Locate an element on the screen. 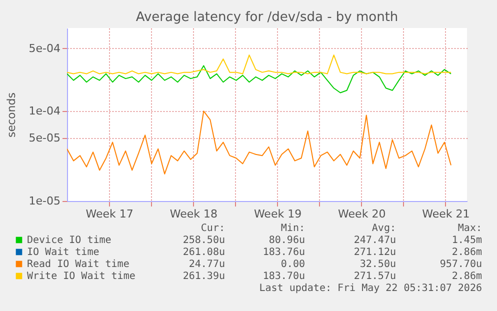  text: 271.57u is located at coordinates (375, 276).